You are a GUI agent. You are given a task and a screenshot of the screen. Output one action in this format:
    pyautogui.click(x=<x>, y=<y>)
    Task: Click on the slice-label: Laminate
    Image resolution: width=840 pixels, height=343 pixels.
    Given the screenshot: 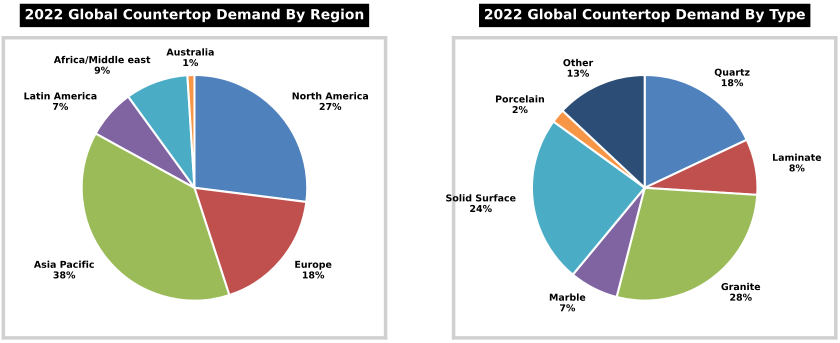 What is the action you would take?
    pyautogui.click(x=797, y=157)
    